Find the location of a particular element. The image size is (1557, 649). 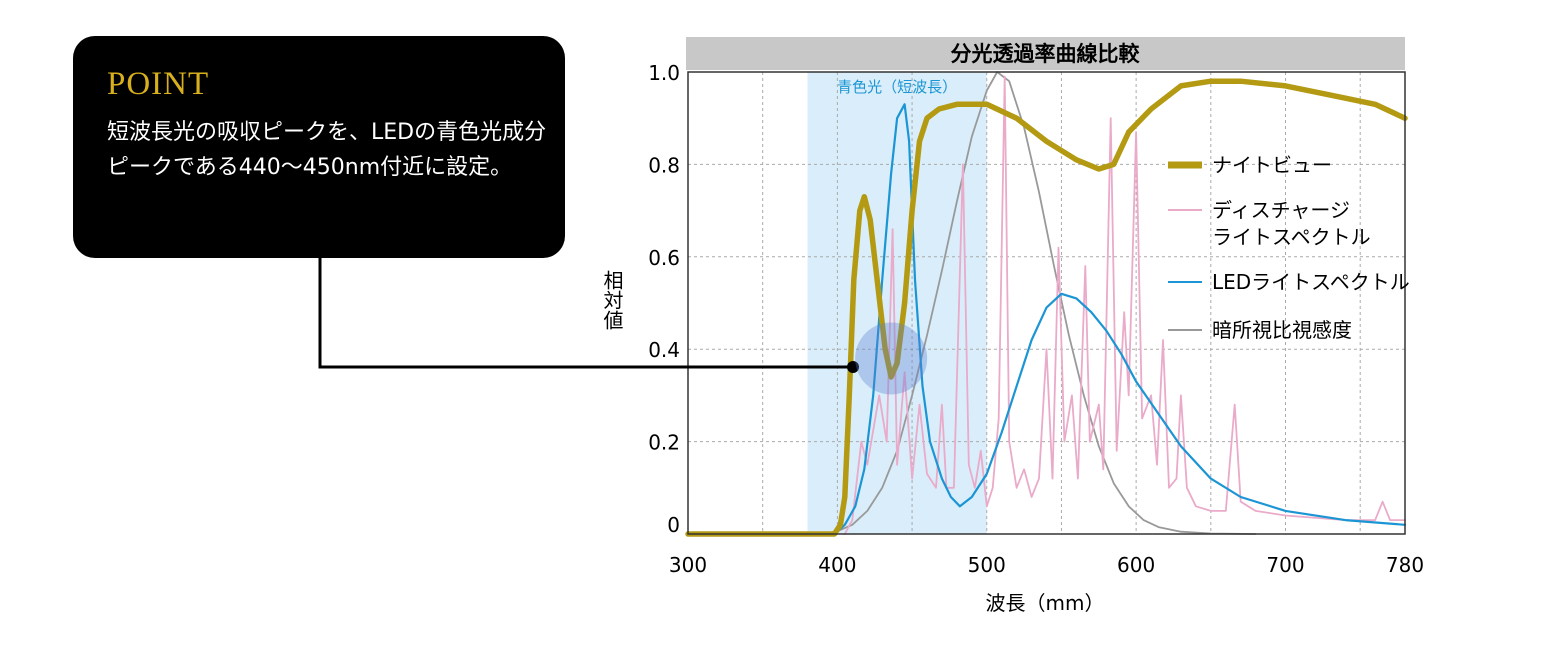

chart-title: 分光透過率曲線比較 is located at coordinates (1046, 54).